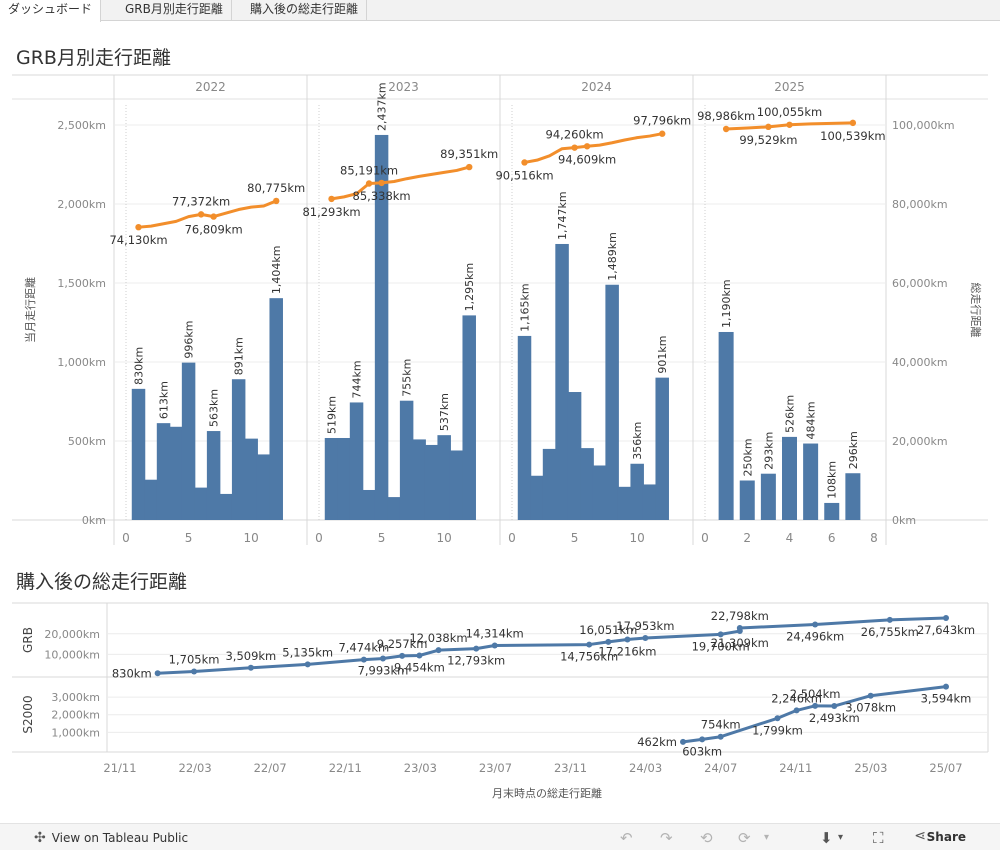 This screenshot has height=850, width=1000. What do you see at coordinates (815, 636) in the screenshot?
I see `point-label: 24,496km` at bounding box center [815, 636].